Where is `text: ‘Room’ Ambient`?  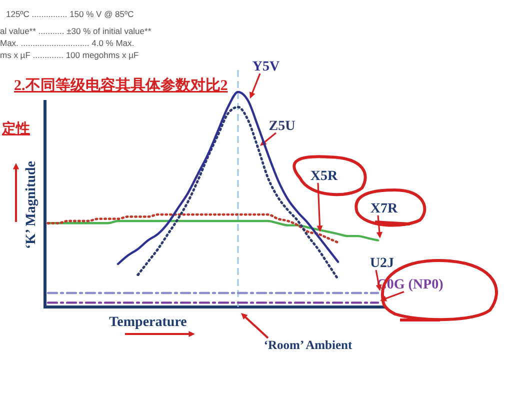
text: ‘Room’ Ambient is located at coordinates (308, 345).